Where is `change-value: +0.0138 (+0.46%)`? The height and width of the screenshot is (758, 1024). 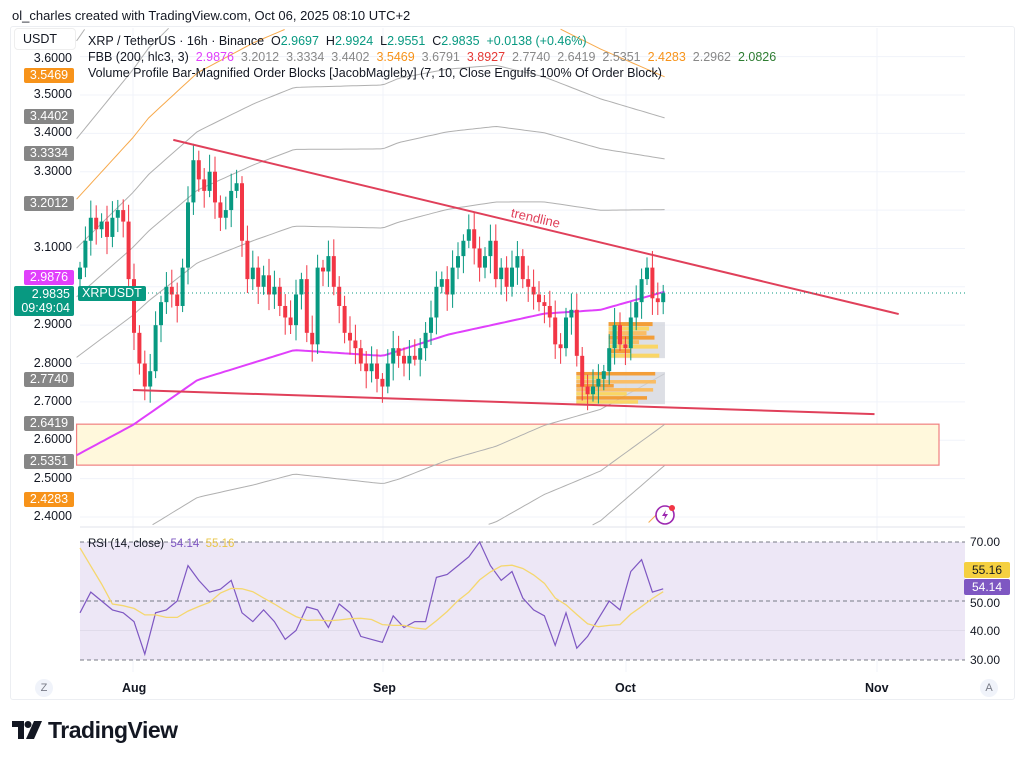 change-value: +0.0138 (+0.46%) is located at coordinates (536, 41).